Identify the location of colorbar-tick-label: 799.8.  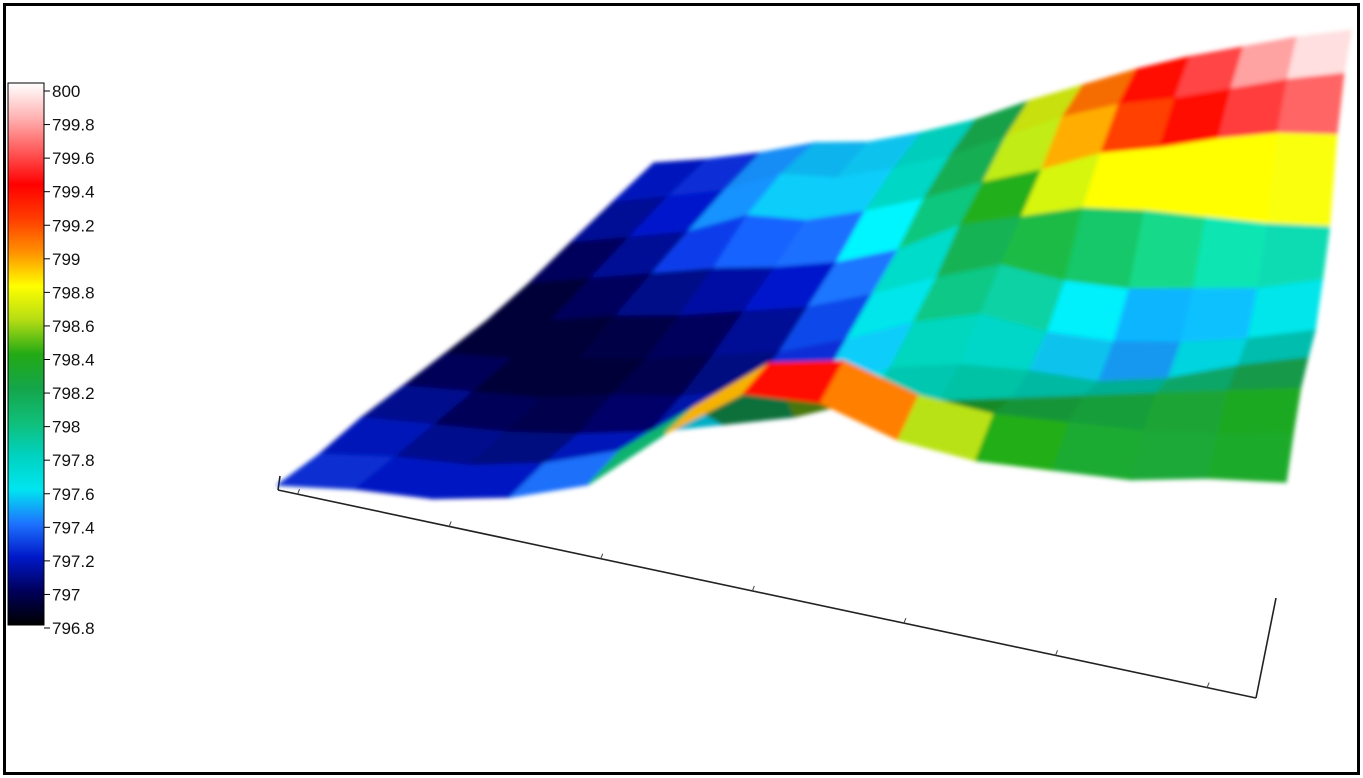
(73, 125).